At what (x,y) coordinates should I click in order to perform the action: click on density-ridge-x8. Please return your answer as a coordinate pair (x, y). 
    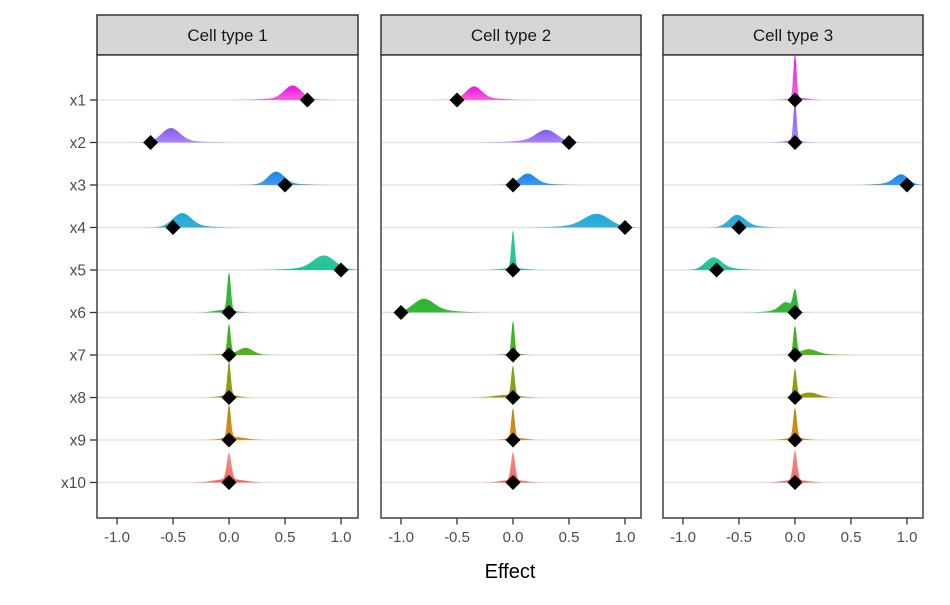
    Looking at the image, I should click on (229, 379).